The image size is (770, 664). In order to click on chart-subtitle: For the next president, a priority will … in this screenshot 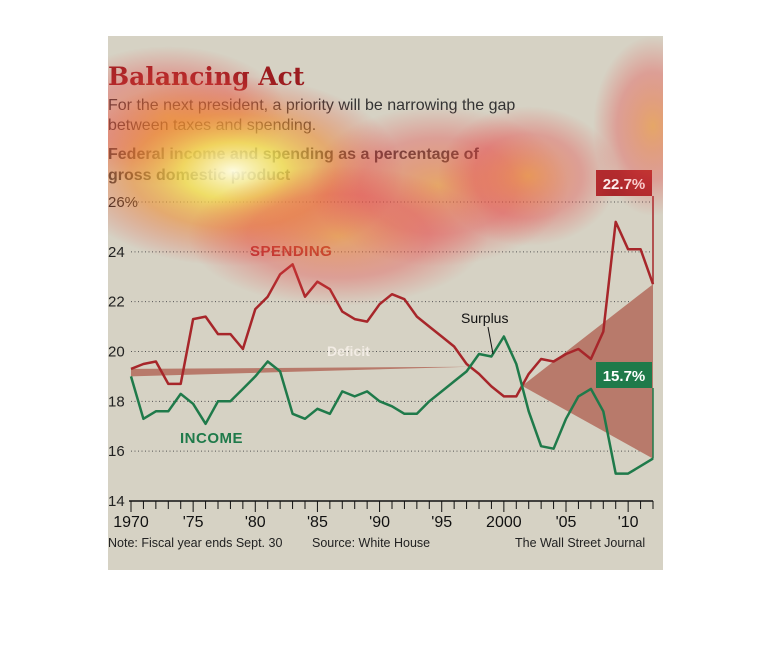, I will do `click(312, 115)`.